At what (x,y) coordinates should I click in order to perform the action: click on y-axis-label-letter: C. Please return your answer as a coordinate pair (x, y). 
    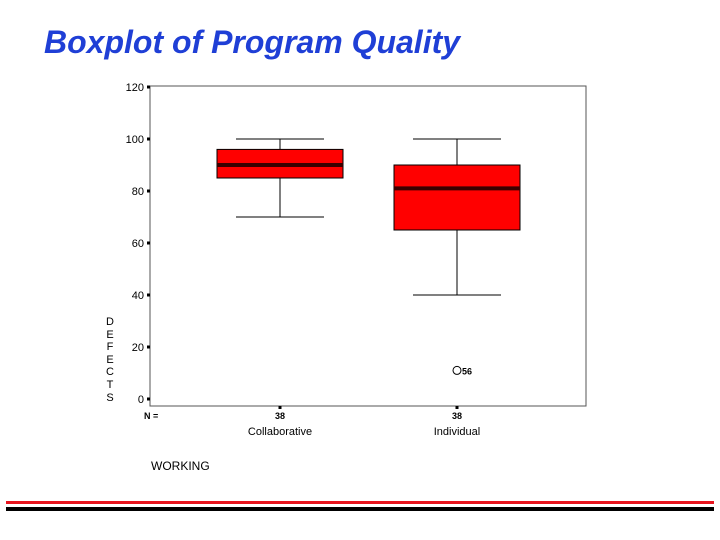
    Looking at the image, I should click on (110, 372).